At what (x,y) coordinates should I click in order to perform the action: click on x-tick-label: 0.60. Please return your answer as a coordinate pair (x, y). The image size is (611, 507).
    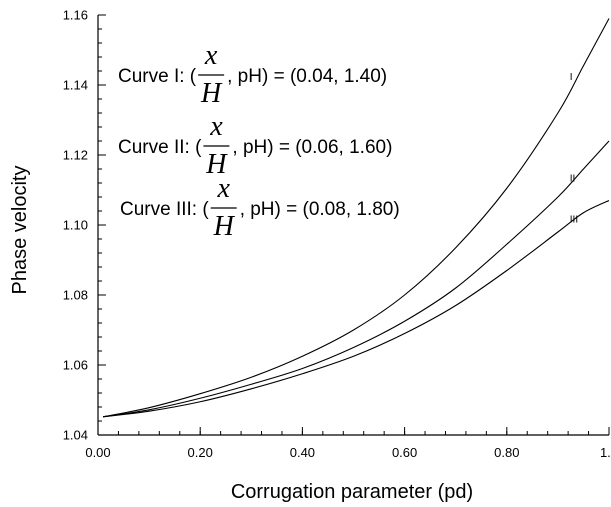
    Looking at the image, I should click on (404, 452).